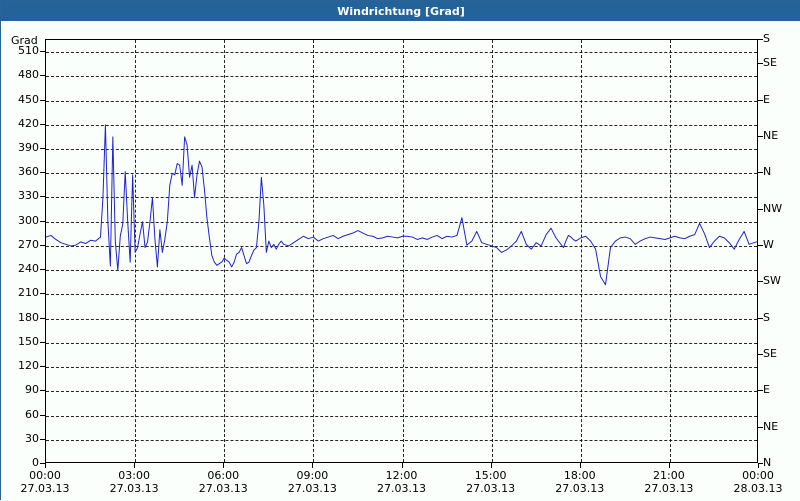  I want to click on y-axis-compass-label: S, so click(766, 38).